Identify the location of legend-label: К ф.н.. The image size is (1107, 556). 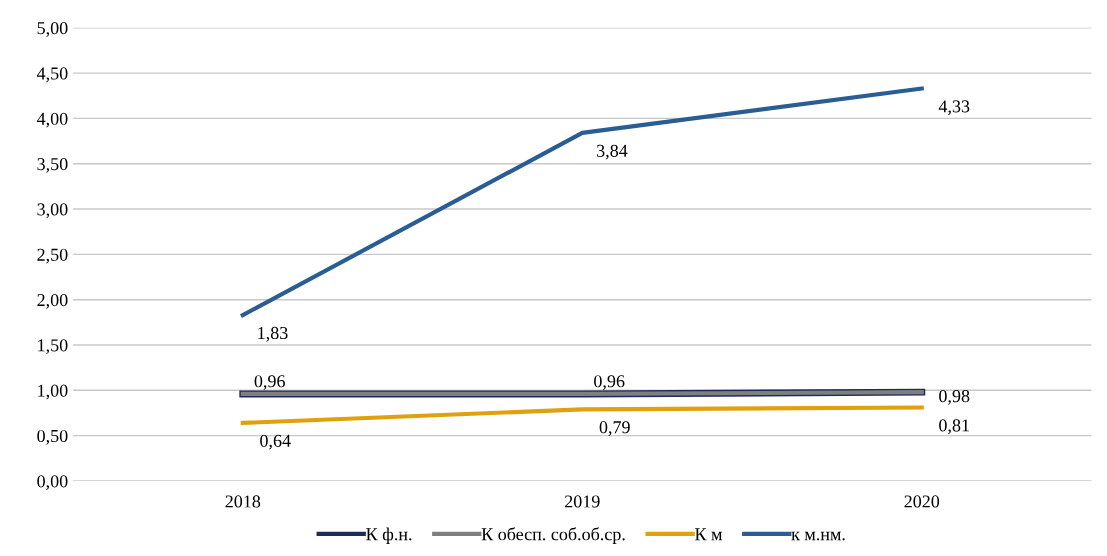
(389, 535).